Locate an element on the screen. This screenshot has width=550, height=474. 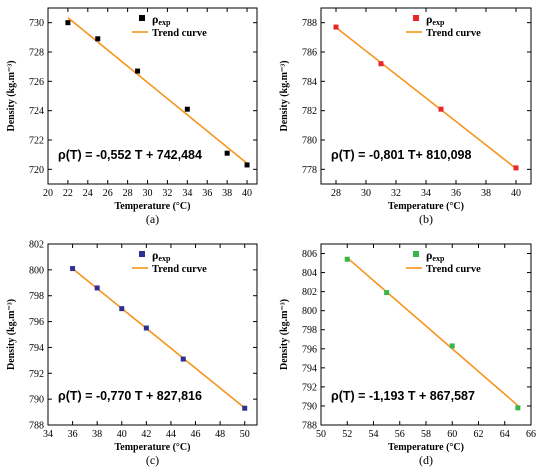
x-tick-label: 44 is located at coordinates (171, 434).